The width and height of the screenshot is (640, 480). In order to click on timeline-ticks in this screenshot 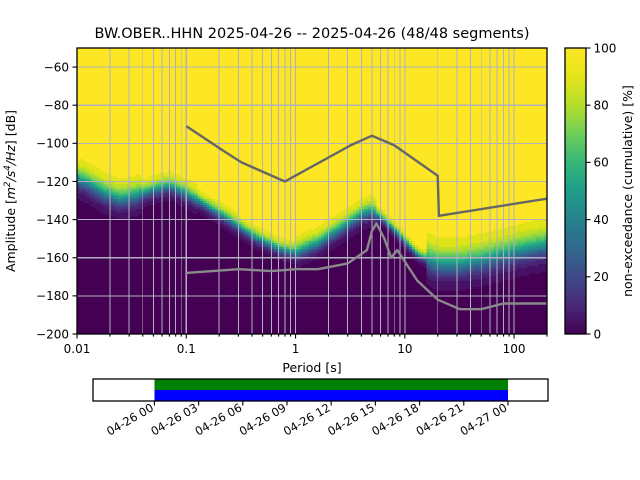, I will do `click(331, 403)`.